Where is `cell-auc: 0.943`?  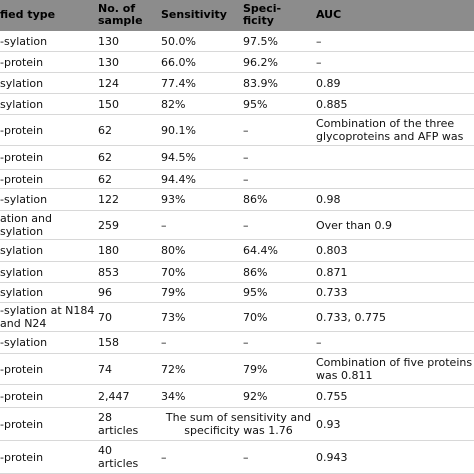
cell-auc: 0.943 is located at coordinates (332, 457).